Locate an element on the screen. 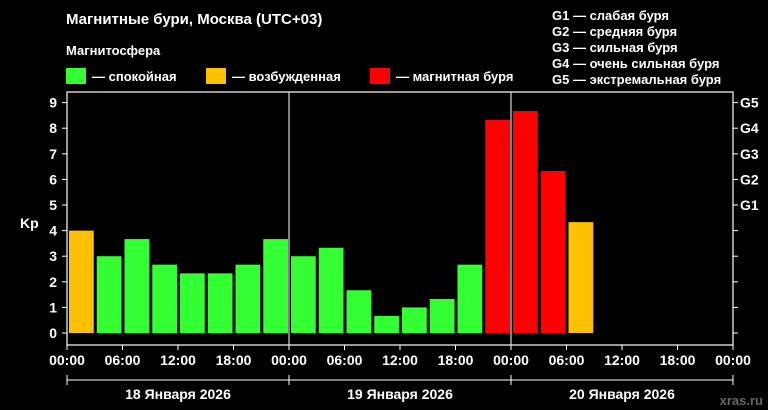 The height and width of the screenshot is (410, 768). y-tick-label: 0 is located at coordinates (53, 333).